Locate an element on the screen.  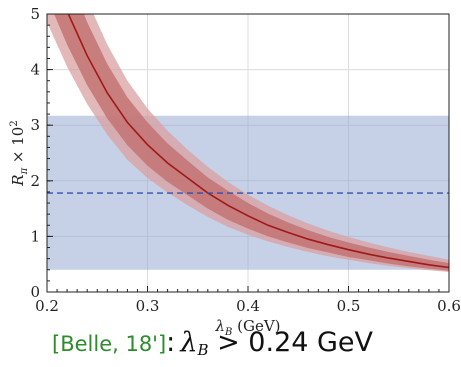
x-tick-label: 0.2 is located at coordinates (47, 306).